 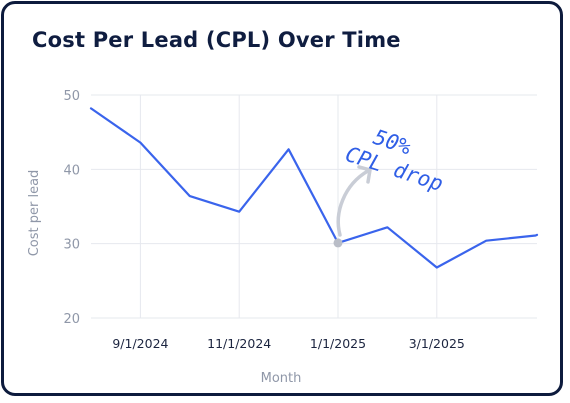 What do you see at coordinates (71, 170) in the screenshot?
I see `y-tick-label: 40` at bounding box center [71, 170].